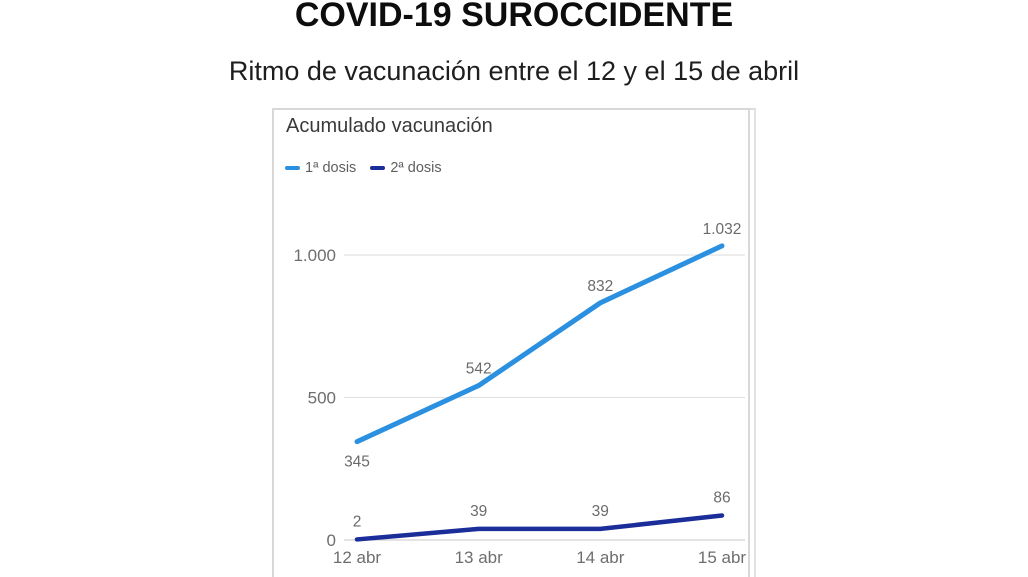 The image size is (1028, 577). What do you see at coordinates (753, 109) in the screenshot?
I see `card-outer-frame-horizontal` at bounding box center [753, 109].